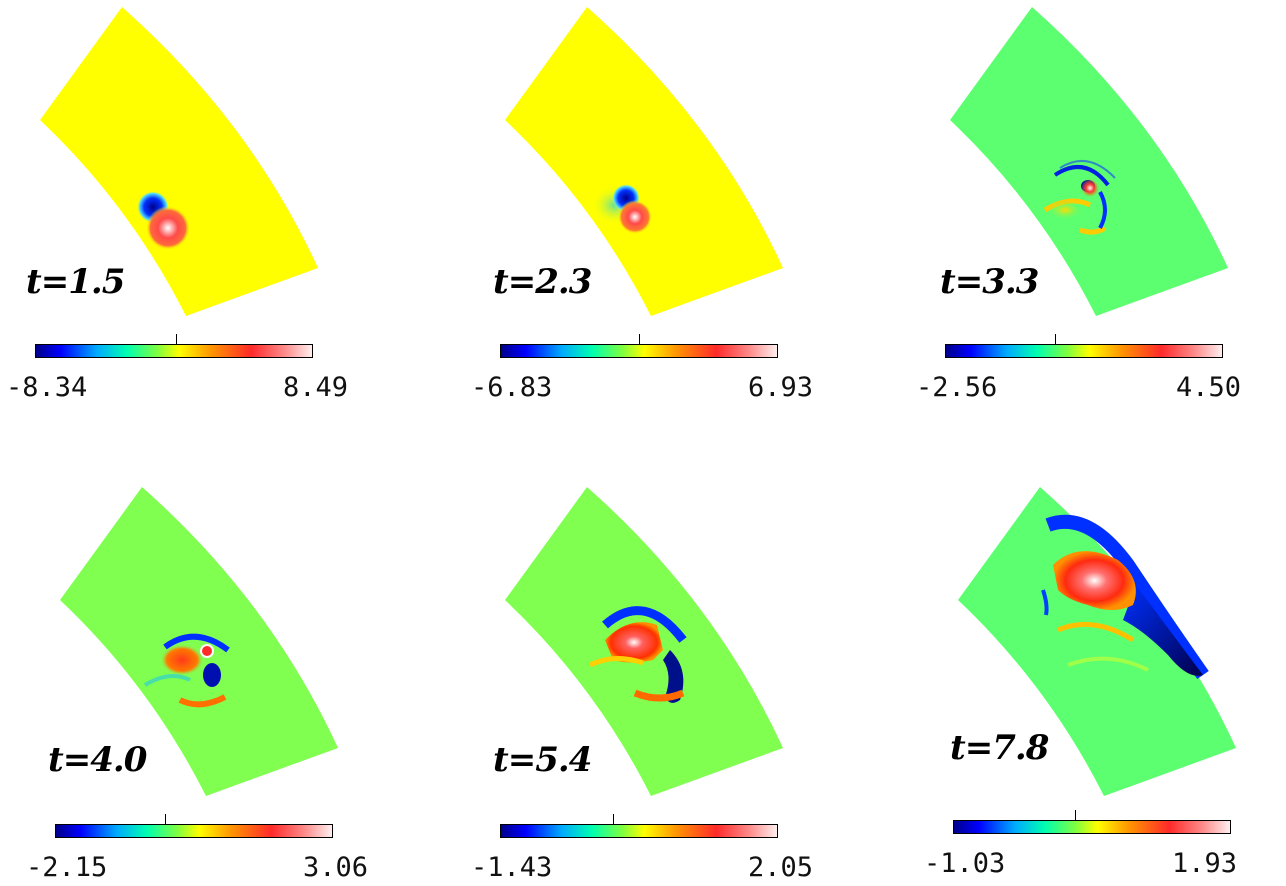 This screenshot has width=1286, height=886. I want to click on colorbar-min-label: -2.15, so click(67, 867).